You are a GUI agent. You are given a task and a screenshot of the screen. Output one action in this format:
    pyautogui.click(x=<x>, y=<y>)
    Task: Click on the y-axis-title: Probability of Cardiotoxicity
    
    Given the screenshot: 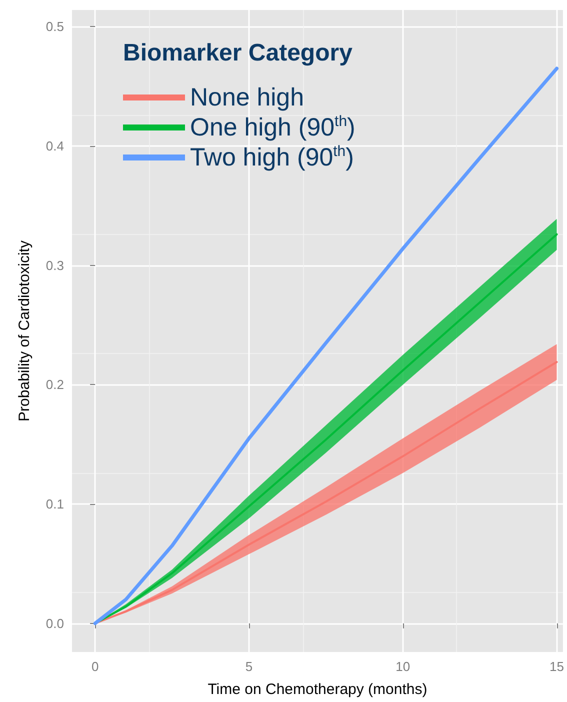 What is the action you would take?
    pyautogui.click(x=24, y=331)
    